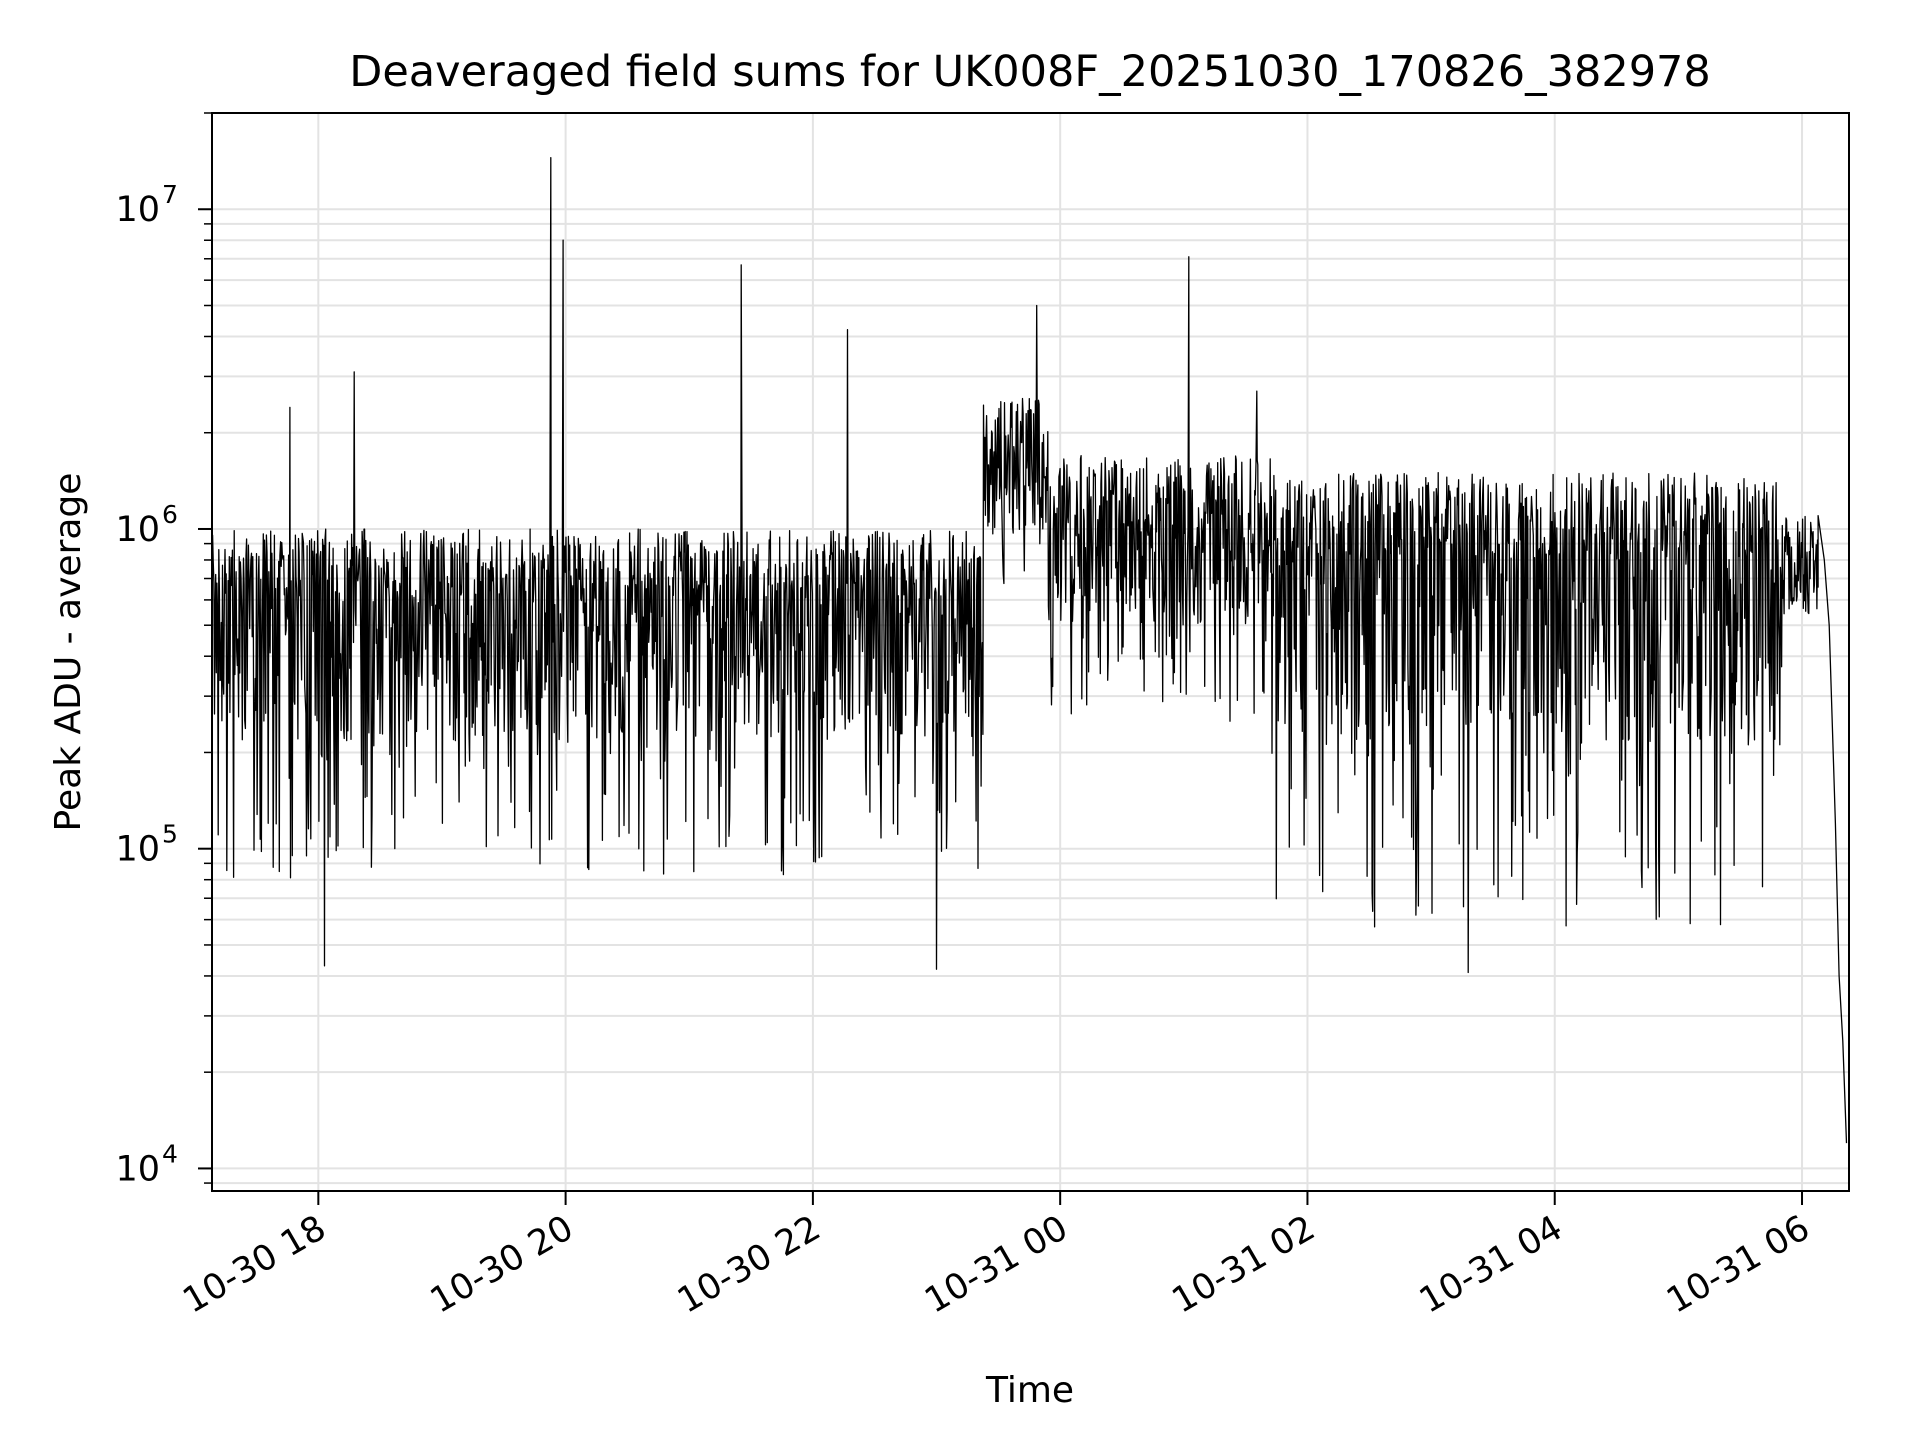 Image resolution: width=1920 pixels, height=1440 pixels. Describe the element at coordinates (1029, 1390) in the screenshot. I see `x-axis-label: Time` at that location.